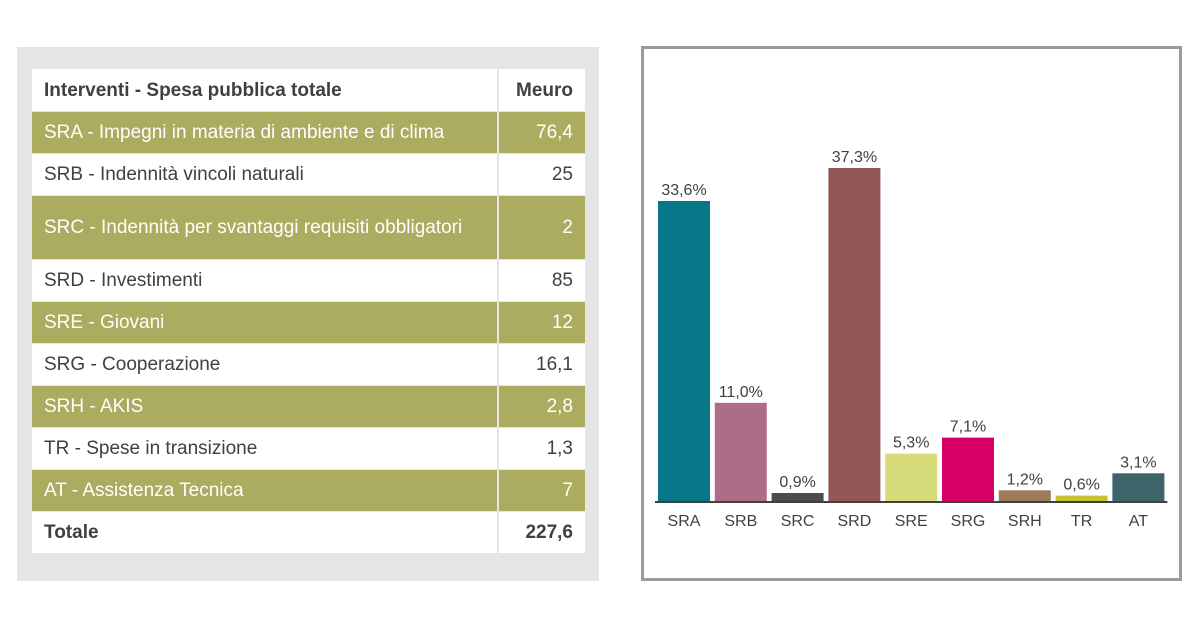  What do you see at coordinates (740, 451) in the screenshot?
I see `bar-srb` at bounding box center [740, 451].